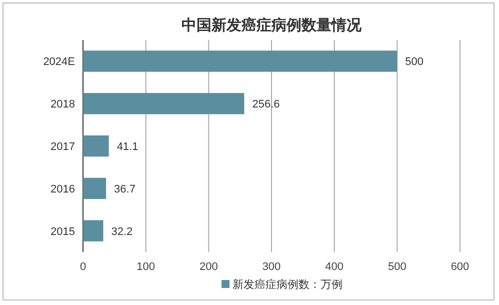  I want to click on x-tick-label: 500, so click(397, 267).